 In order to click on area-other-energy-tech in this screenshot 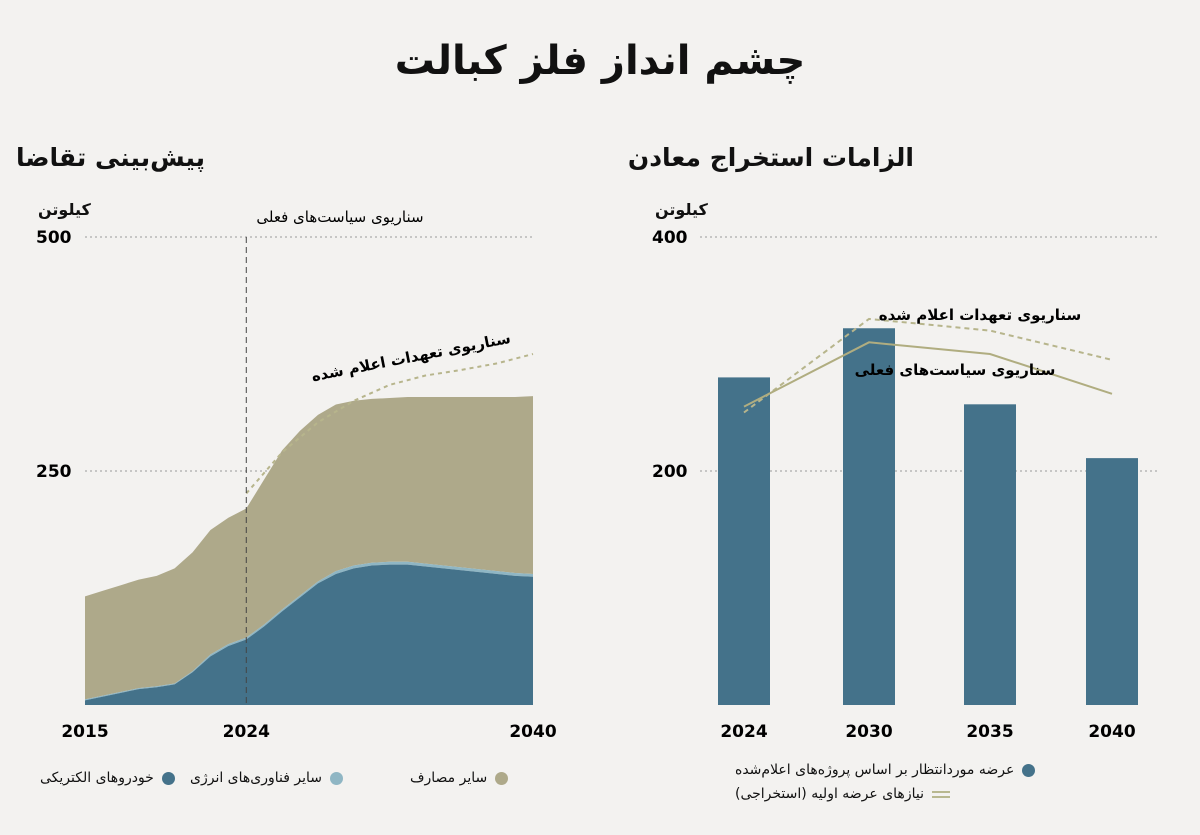, I will do `click(309, 631)`.